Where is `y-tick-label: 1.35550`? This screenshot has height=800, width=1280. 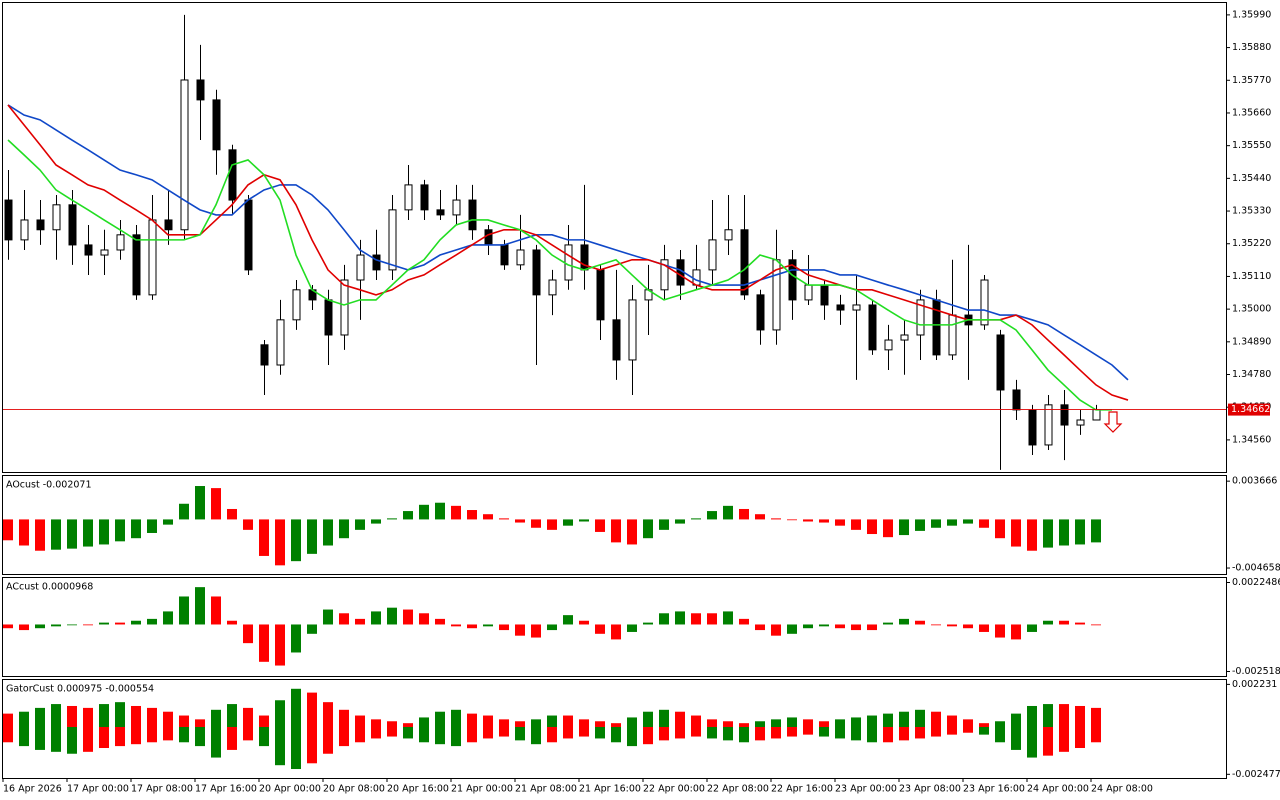 y-tick-label: 1.35550 is located at coordinates (1251, 145).